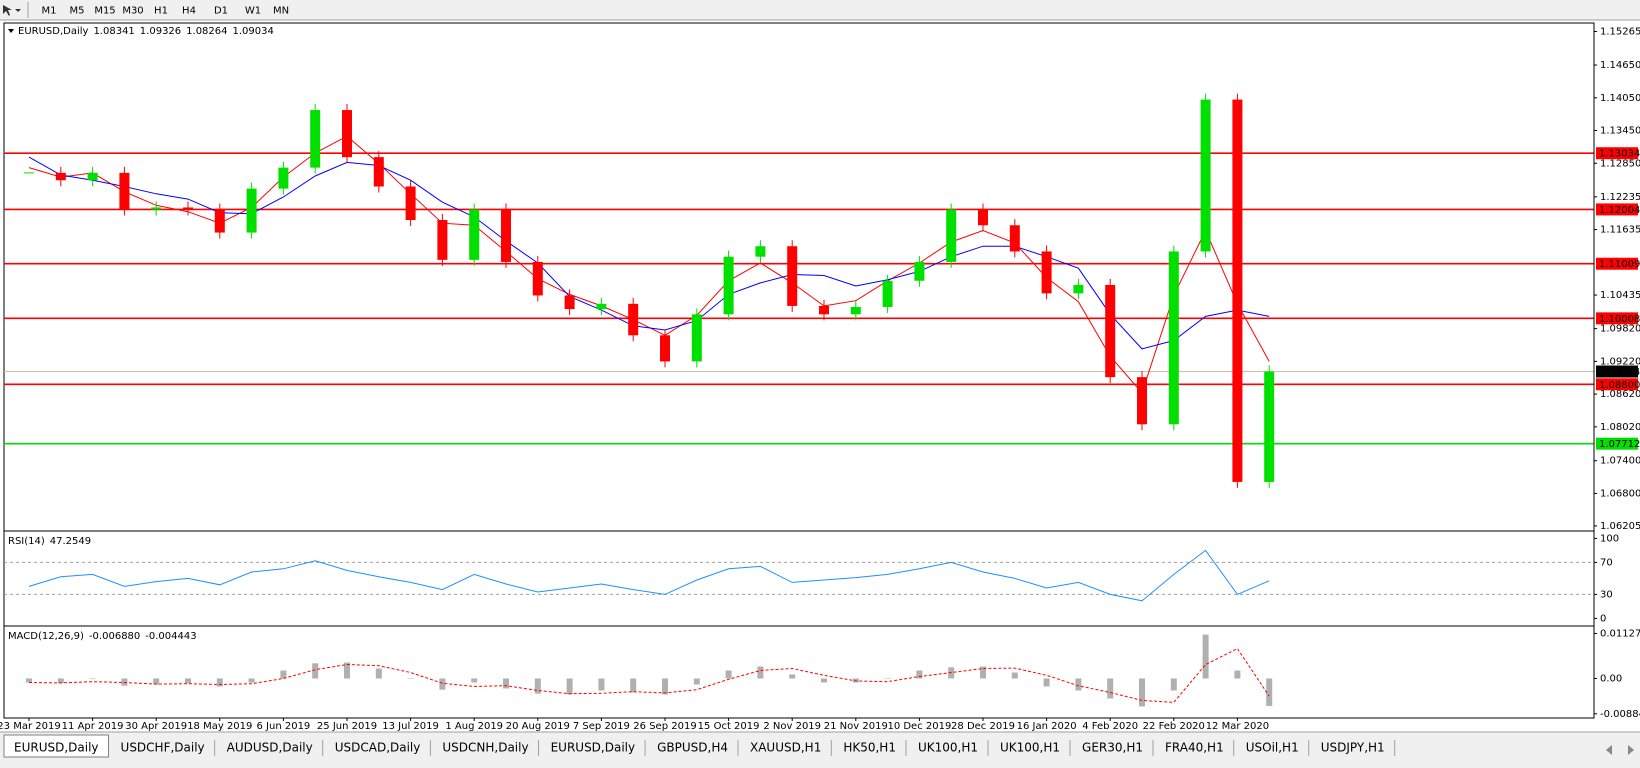 The width and height of the screenshot is (1640, 768). I want to click on x-tick-label: 30 Apr 2019, so click(156, 726).